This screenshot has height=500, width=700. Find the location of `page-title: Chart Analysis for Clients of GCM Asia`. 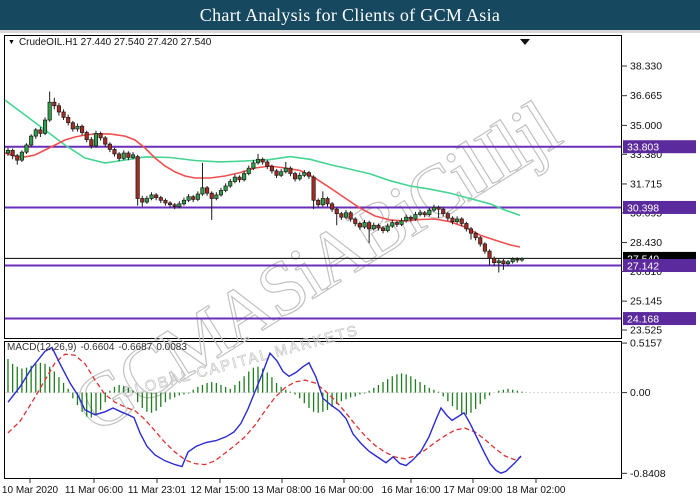

page-title: Chart Analysis for Clients of GCM Asia is located at coordinates (350, 14).